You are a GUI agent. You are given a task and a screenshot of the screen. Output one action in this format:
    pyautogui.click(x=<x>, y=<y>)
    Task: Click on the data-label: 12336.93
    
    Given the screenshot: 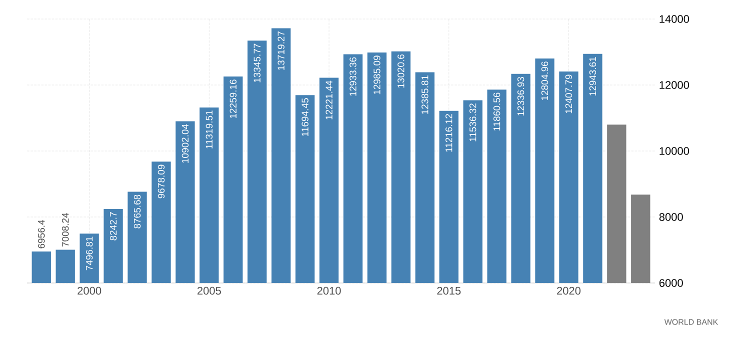 What is the action you would take?
    pyautogui.click(x=520, y=96)
    